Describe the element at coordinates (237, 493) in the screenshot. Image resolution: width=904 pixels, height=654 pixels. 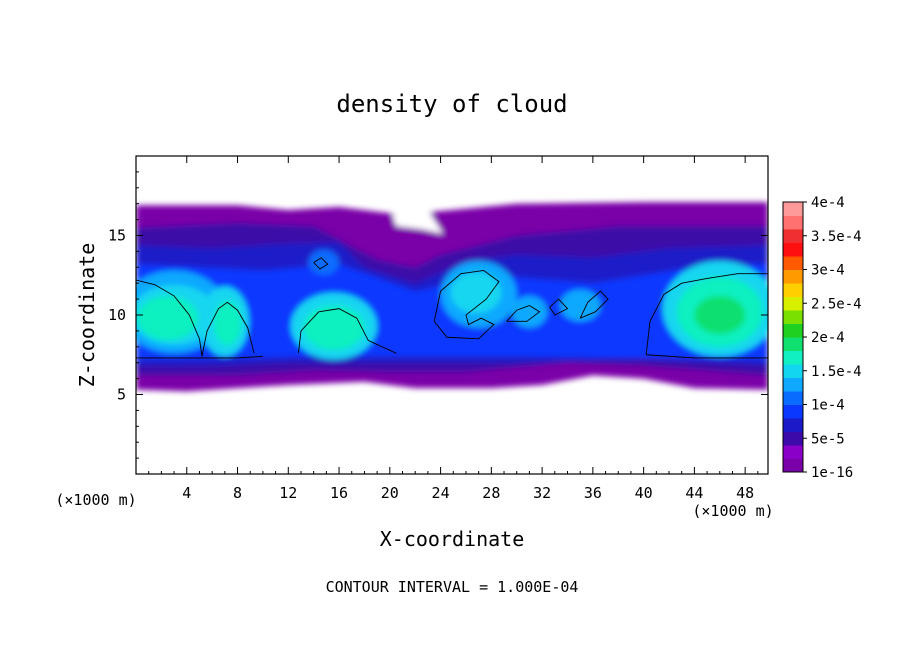
I see `x-tick-label: 8` at that location.